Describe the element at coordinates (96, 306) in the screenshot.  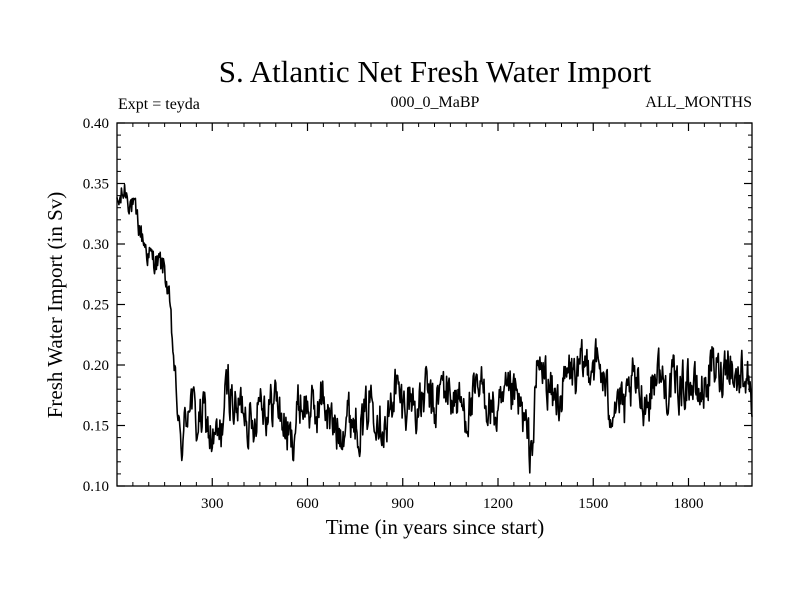
I see `y-tick-label: 0.25` at that location.